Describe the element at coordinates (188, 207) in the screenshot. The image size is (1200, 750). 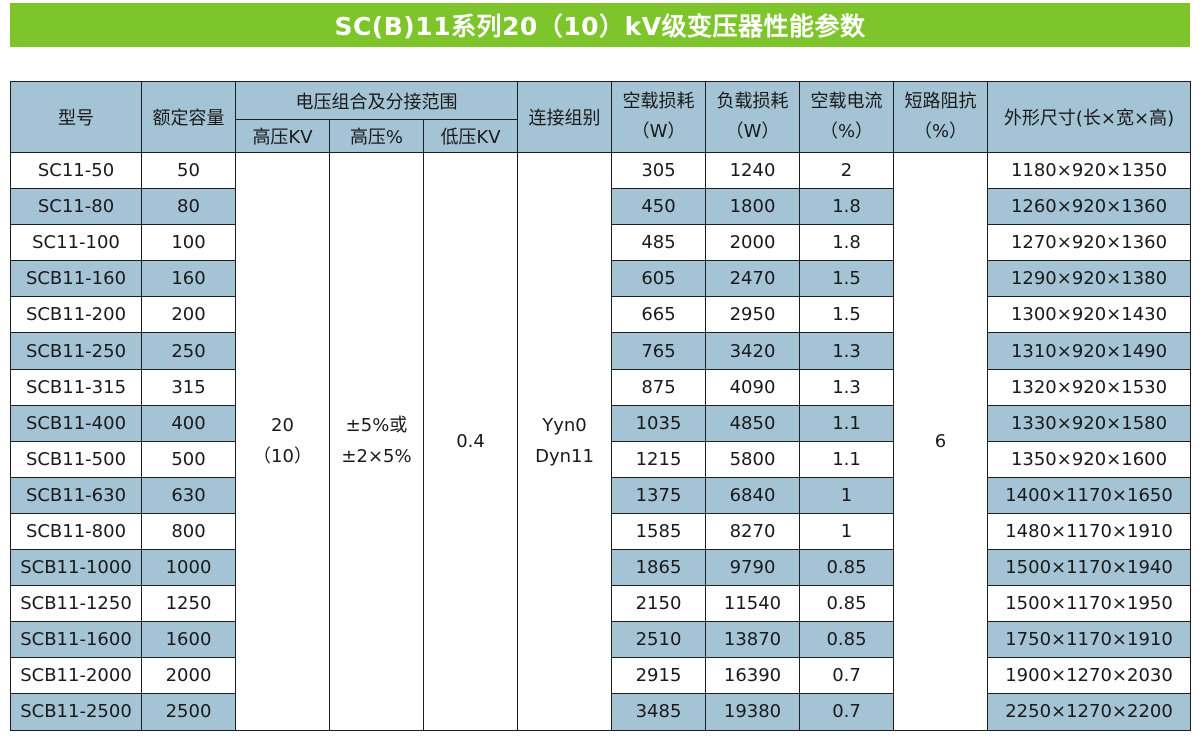
I see `cell-capacity: 80` at that location.